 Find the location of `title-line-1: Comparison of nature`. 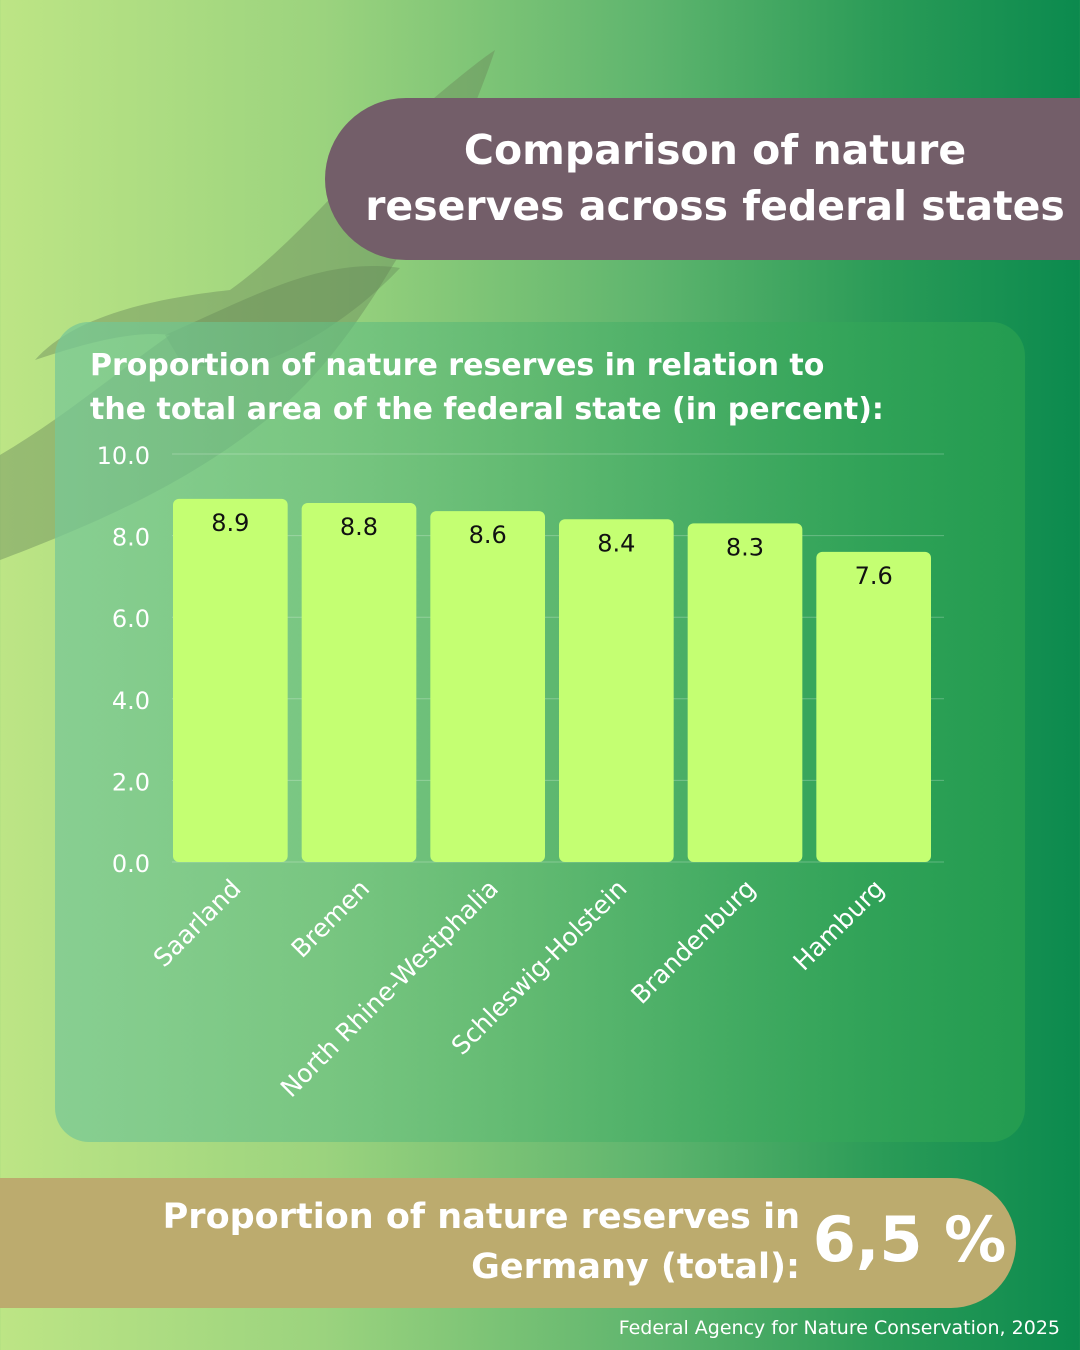

title-line-1: Comparison of nature is located at coordinates (715, 150).